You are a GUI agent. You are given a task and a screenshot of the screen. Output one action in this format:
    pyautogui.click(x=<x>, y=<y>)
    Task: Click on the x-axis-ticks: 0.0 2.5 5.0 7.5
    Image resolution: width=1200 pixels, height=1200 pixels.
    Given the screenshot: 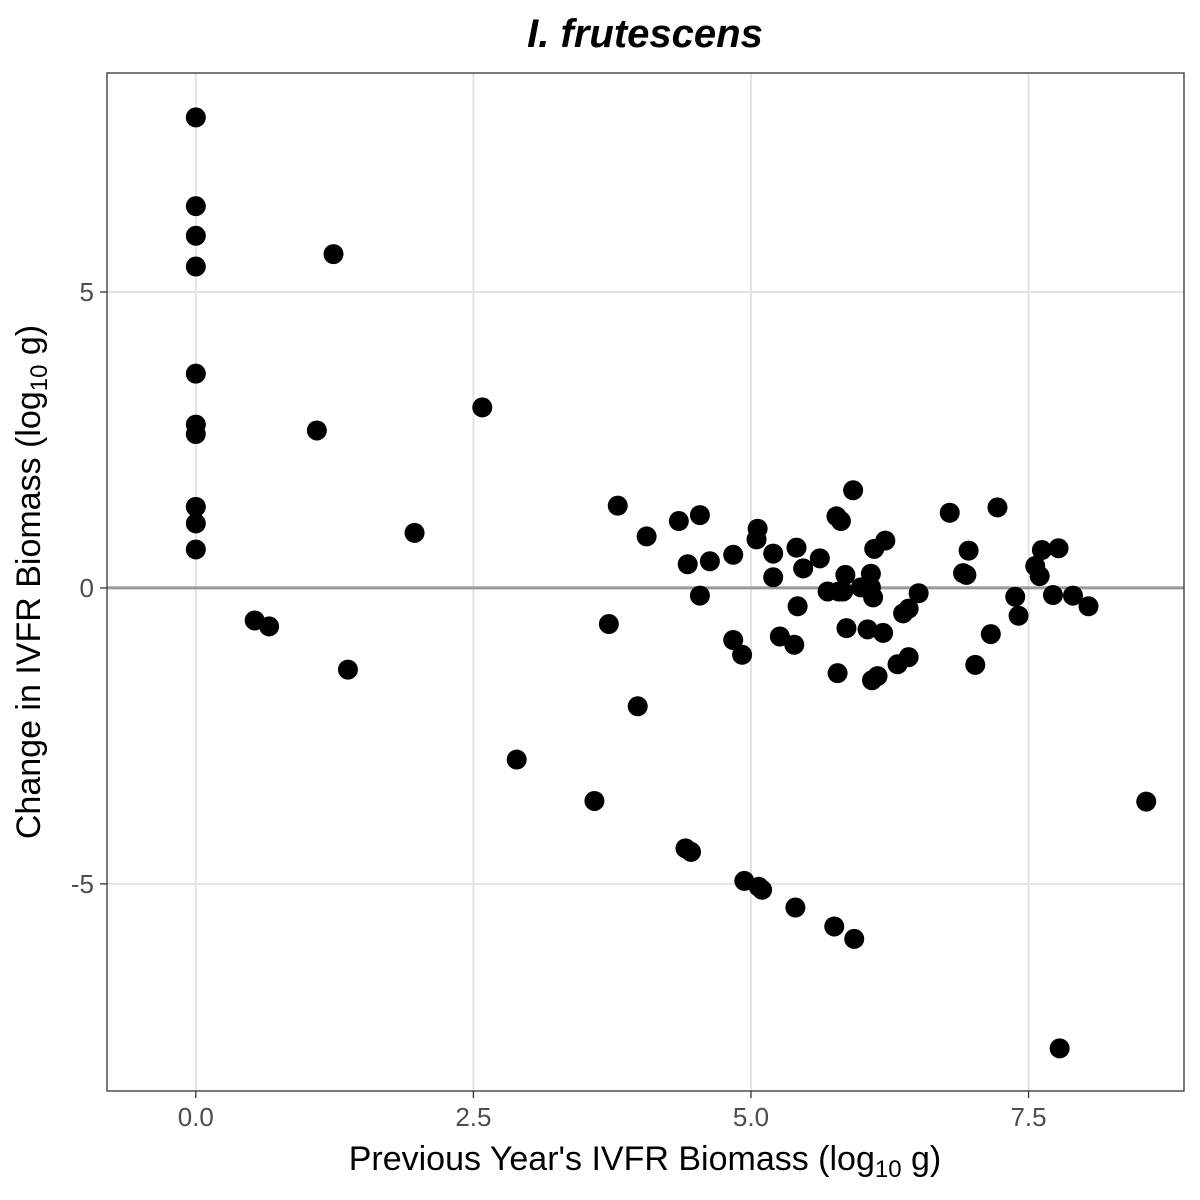 What is the action you would take?
    pyautogui.click(x=612, y=1111)
    